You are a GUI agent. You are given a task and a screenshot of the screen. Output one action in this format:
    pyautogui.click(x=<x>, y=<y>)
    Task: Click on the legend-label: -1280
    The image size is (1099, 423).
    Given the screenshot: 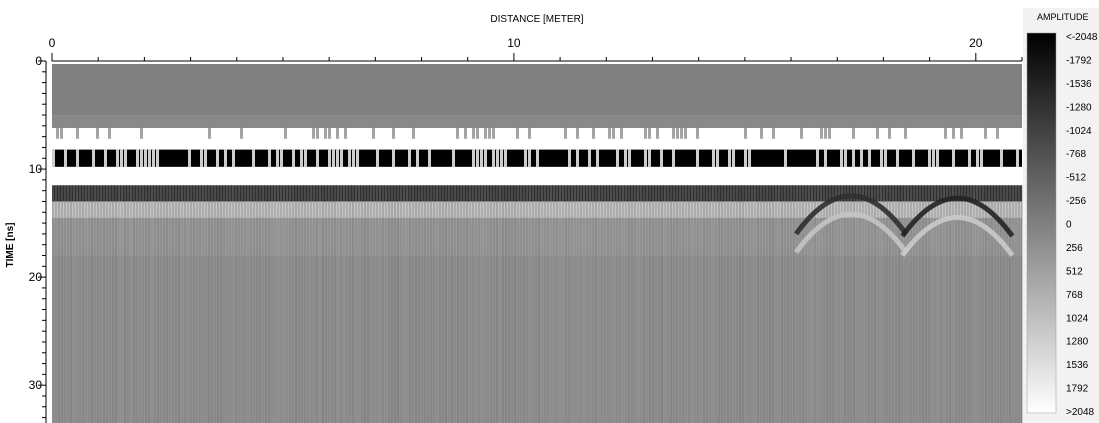 What is the action you would take?
    pyautogui.click(x=1079, y=107)
    